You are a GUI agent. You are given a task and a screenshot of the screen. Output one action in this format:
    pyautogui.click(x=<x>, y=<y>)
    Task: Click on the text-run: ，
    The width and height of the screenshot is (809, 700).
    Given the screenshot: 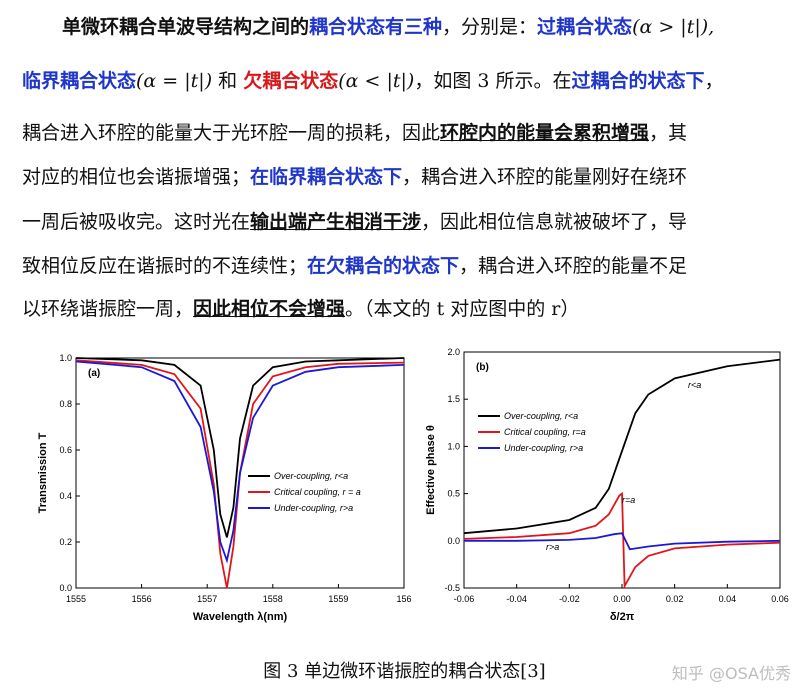 What is the action you would take?
    pyautogui.click(x=714, y=81)
    